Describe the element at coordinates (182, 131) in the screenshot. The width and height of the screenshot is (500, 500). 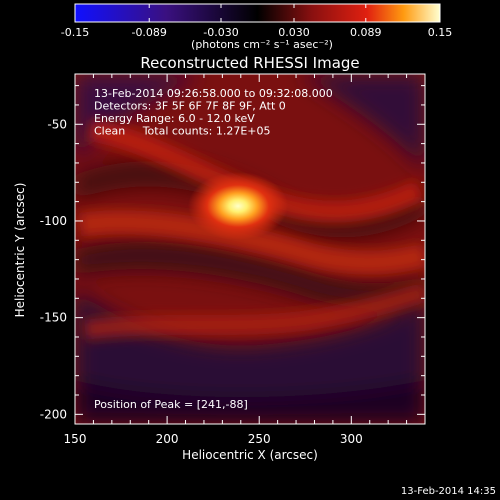
I see `annotation-line: Clean Total counts: 1.27E+05` at that location.